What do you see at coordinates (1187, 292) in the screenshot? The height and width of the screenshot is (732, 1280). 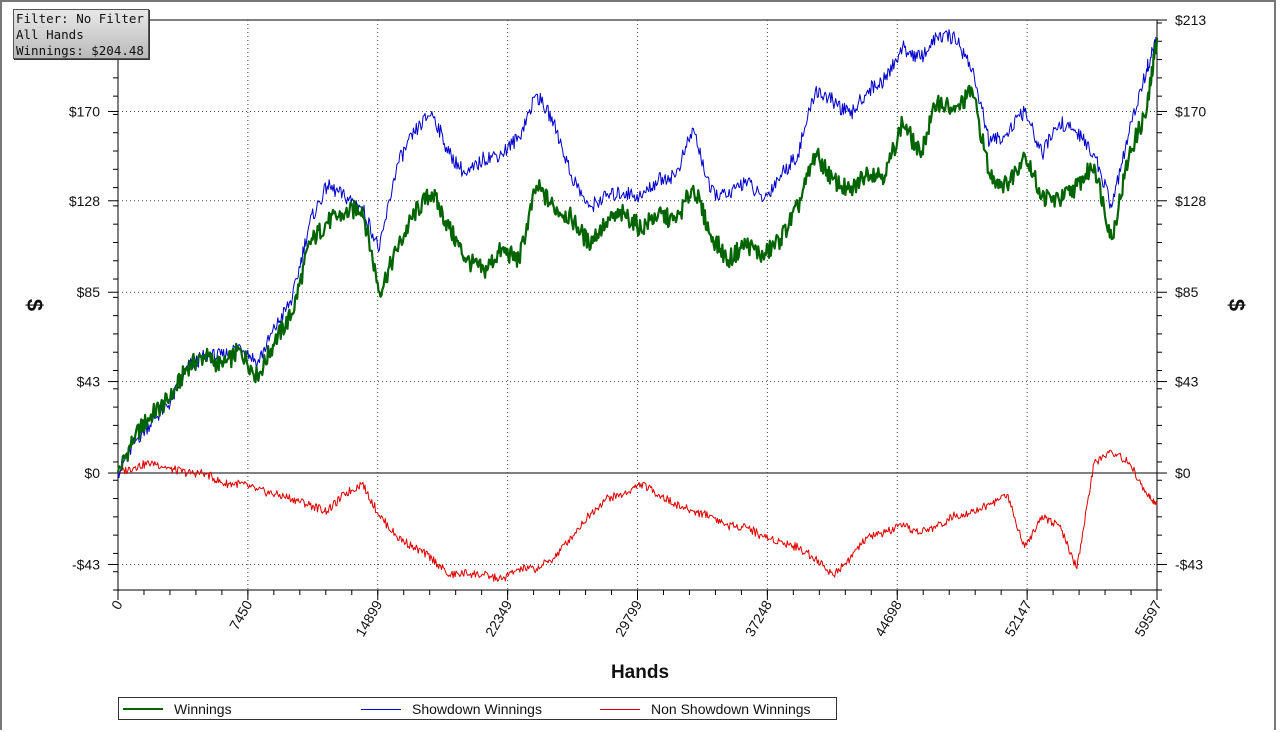 I see `y-tick-label-right: $85` at bounding box center [1187, 292].